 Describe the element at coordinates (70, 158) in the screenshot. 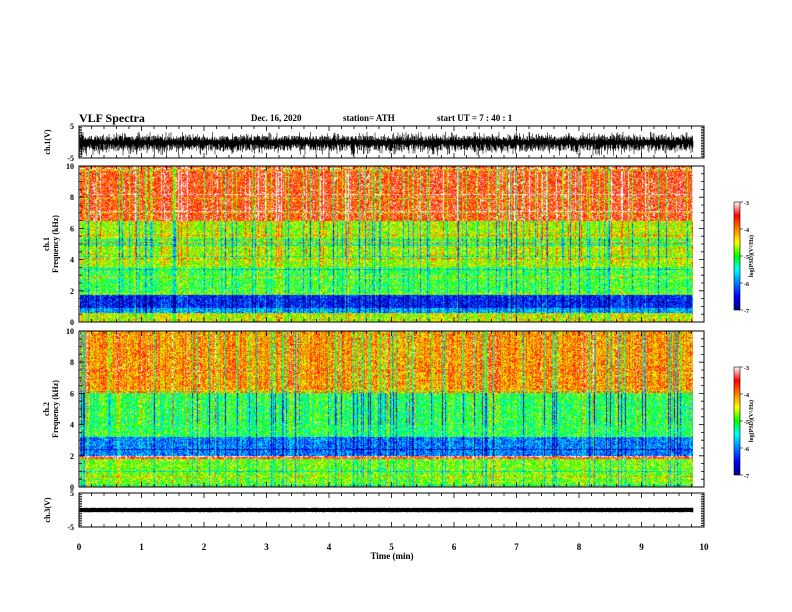

I see `ch1-waveform-y-tick-label: -5` at that location.